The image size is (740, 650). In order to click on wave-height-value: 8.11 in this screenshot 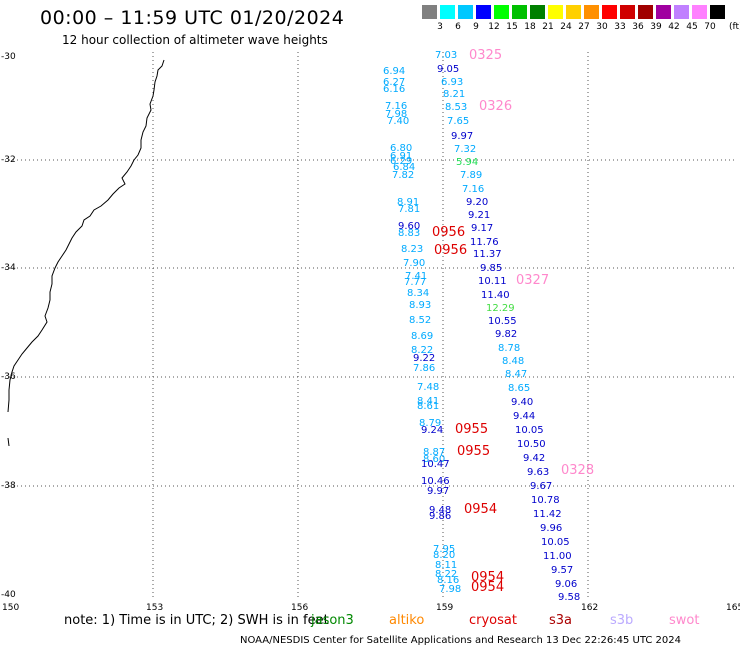, I will do `click(446, 565)`.